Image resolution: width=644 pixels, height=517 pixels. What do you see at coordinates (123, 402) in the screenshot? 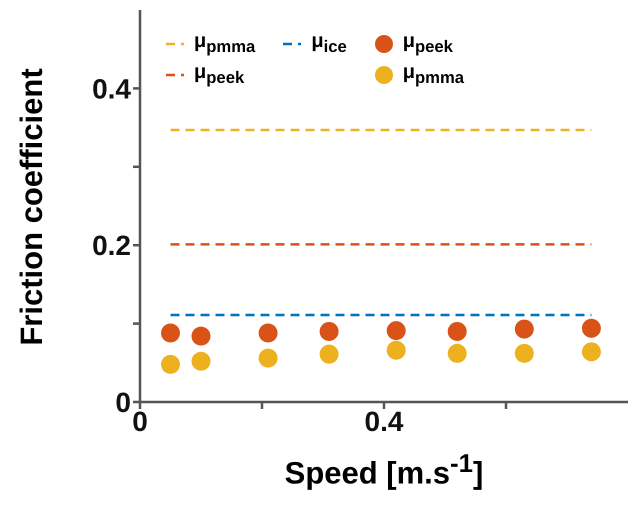
I see `y-tick-label: 0` at bounding box center [123, 402].